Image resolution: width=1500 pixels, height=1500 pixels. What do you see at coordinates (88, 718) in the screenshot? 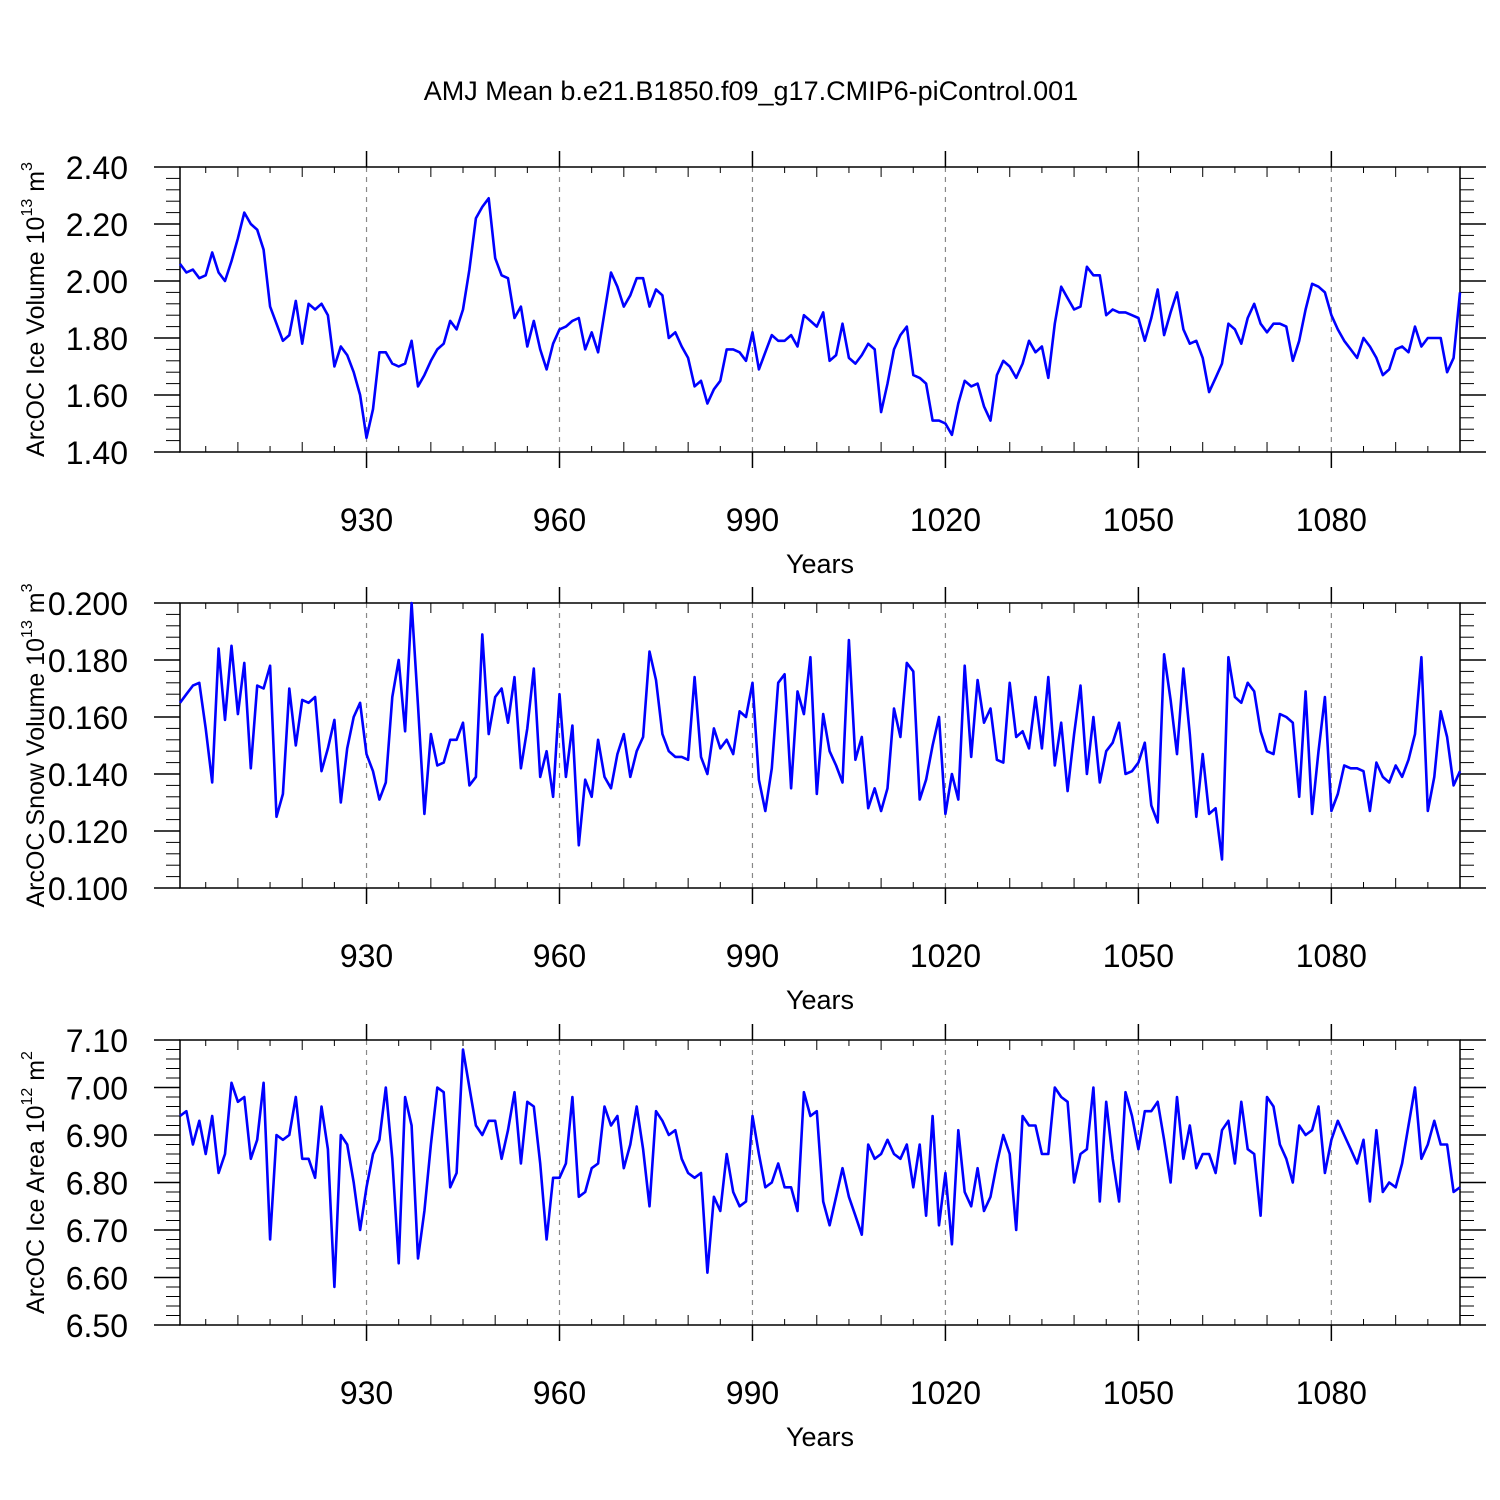
I see `y-tick-label: 0.160` at bounding box center [88, 718].